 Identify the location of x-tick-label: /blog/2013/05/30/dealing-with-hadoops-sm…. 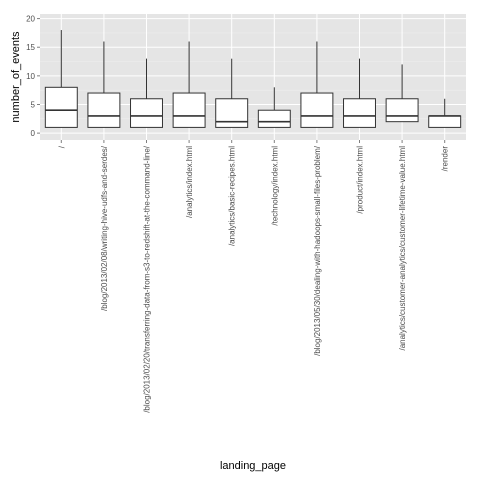
(317, 250).